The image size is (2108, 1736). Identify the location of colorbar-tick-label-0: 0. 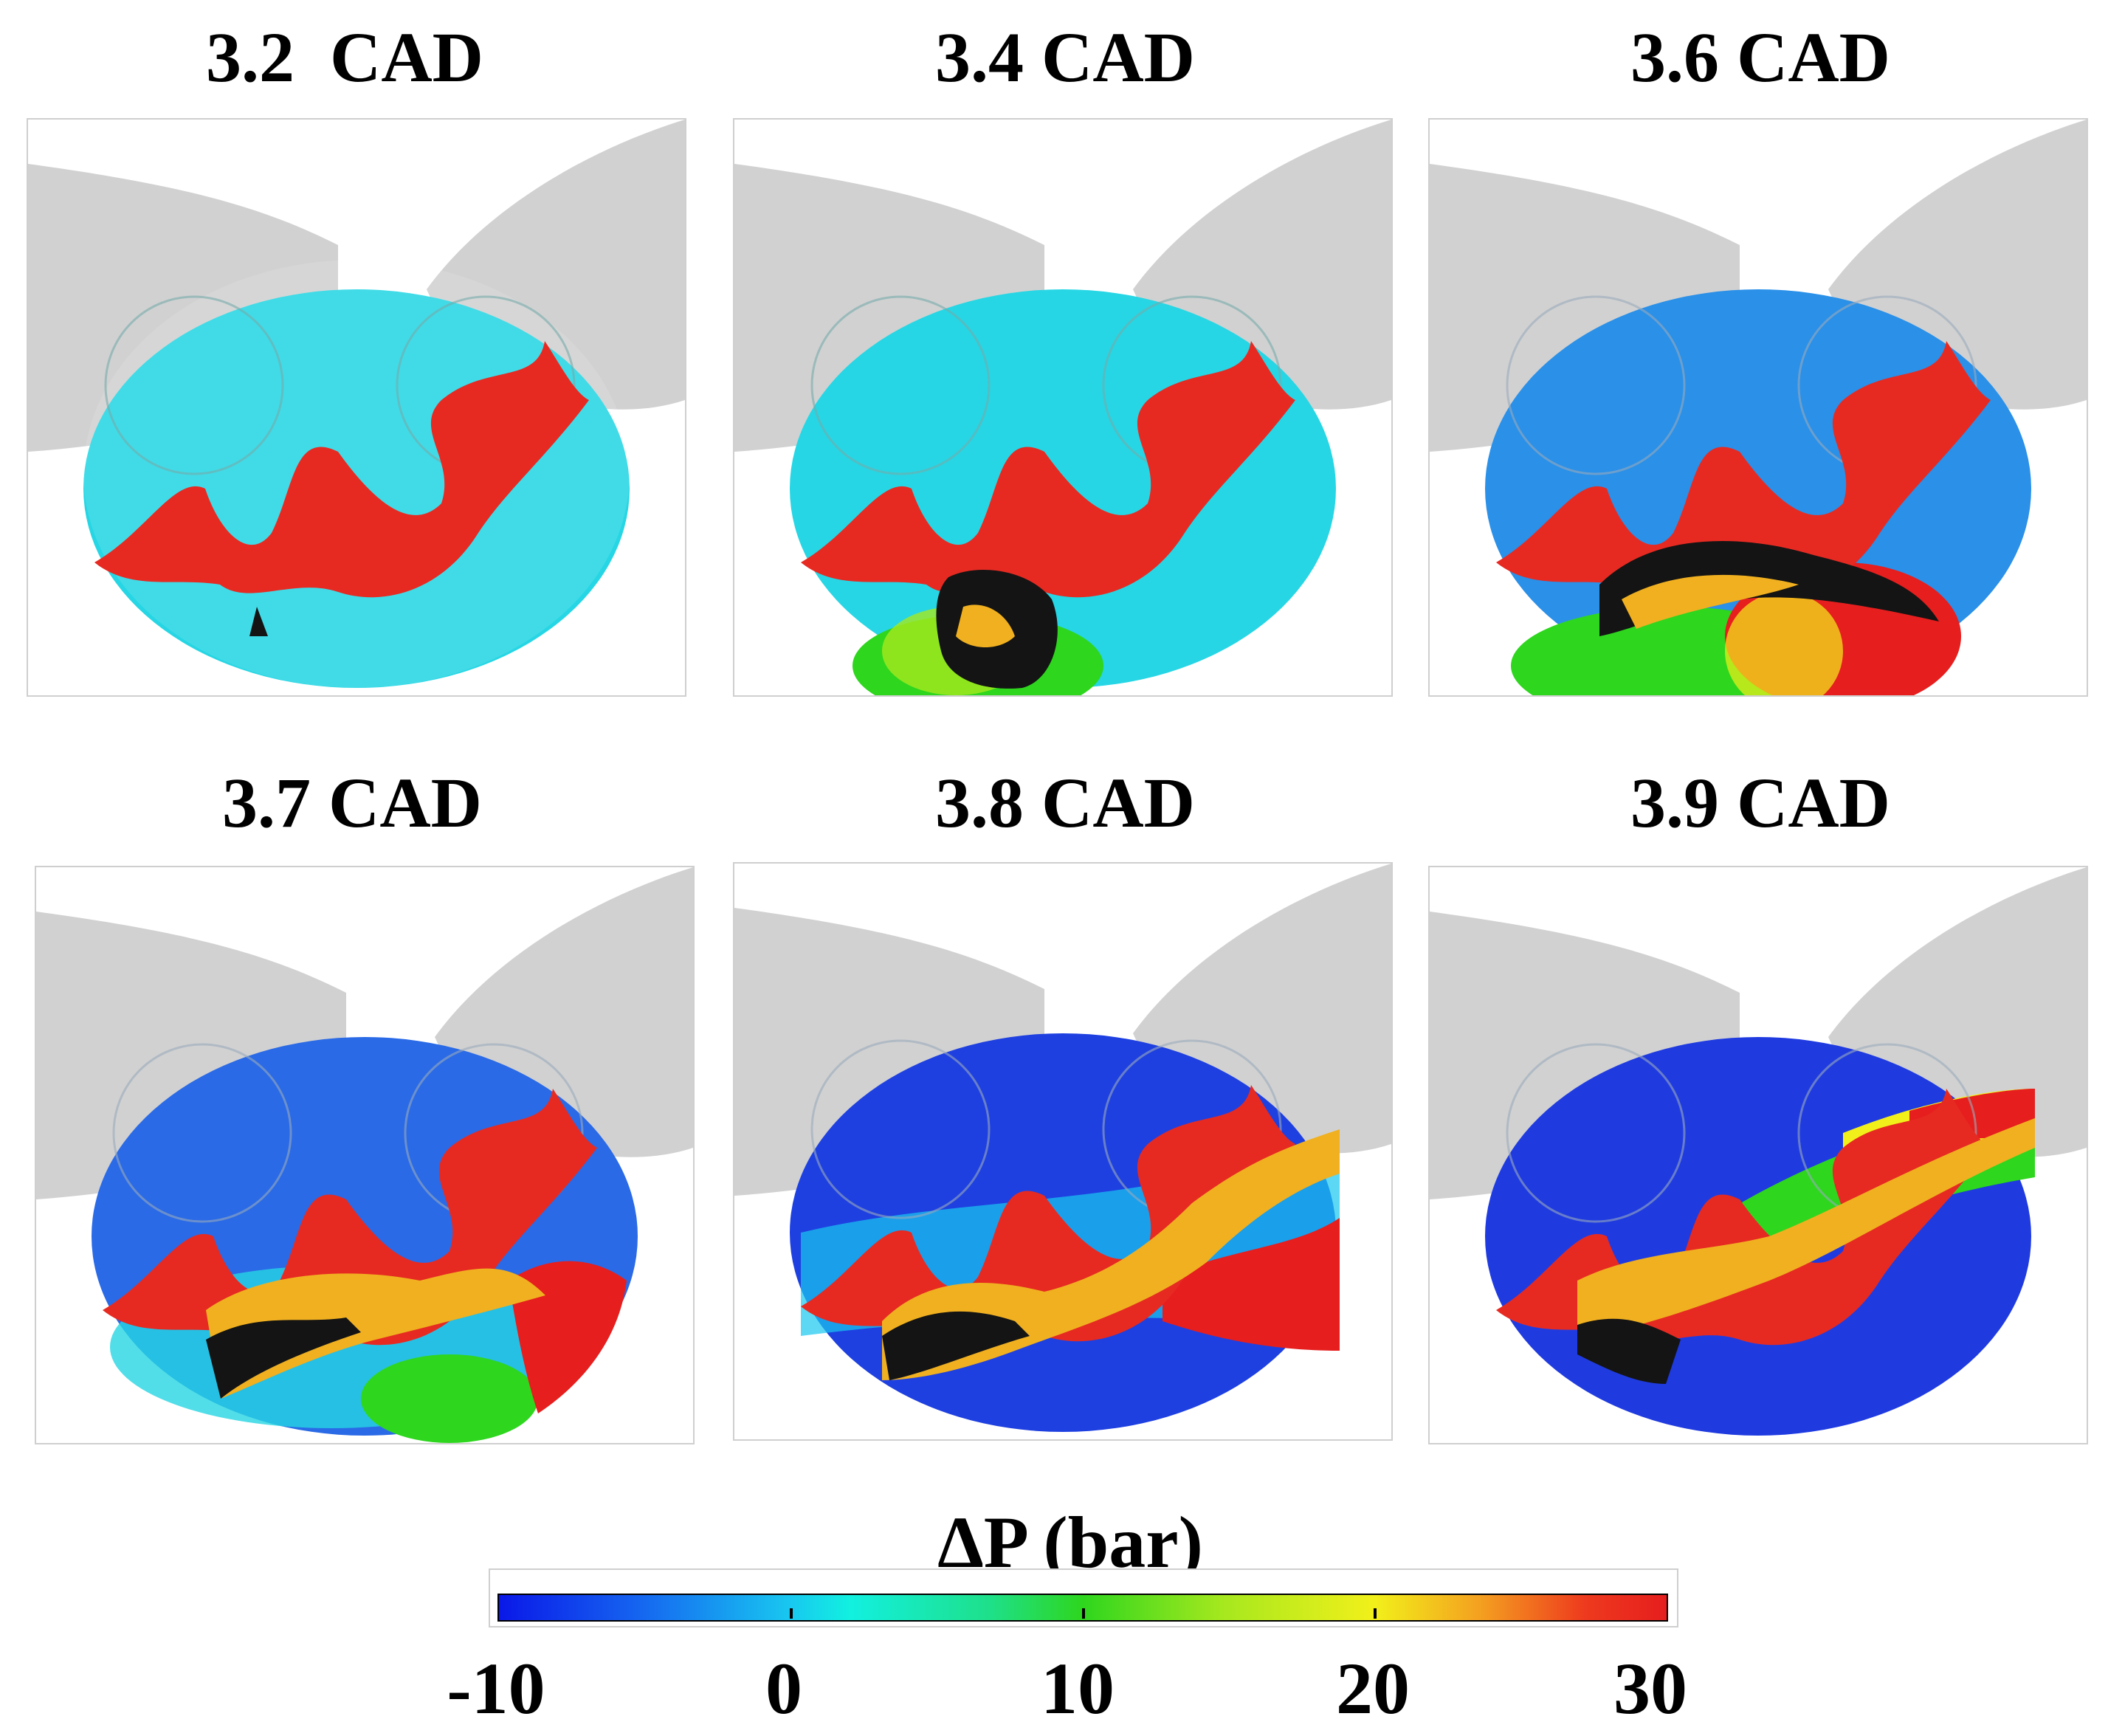
(783, 1688).